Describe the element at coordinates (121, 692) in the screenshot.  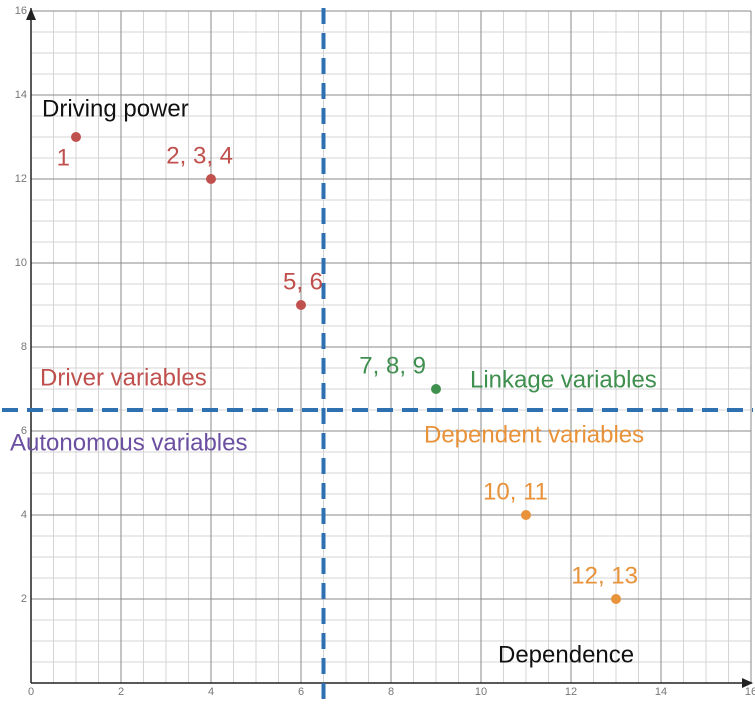
I see `x-tick-label: 2` at that location.